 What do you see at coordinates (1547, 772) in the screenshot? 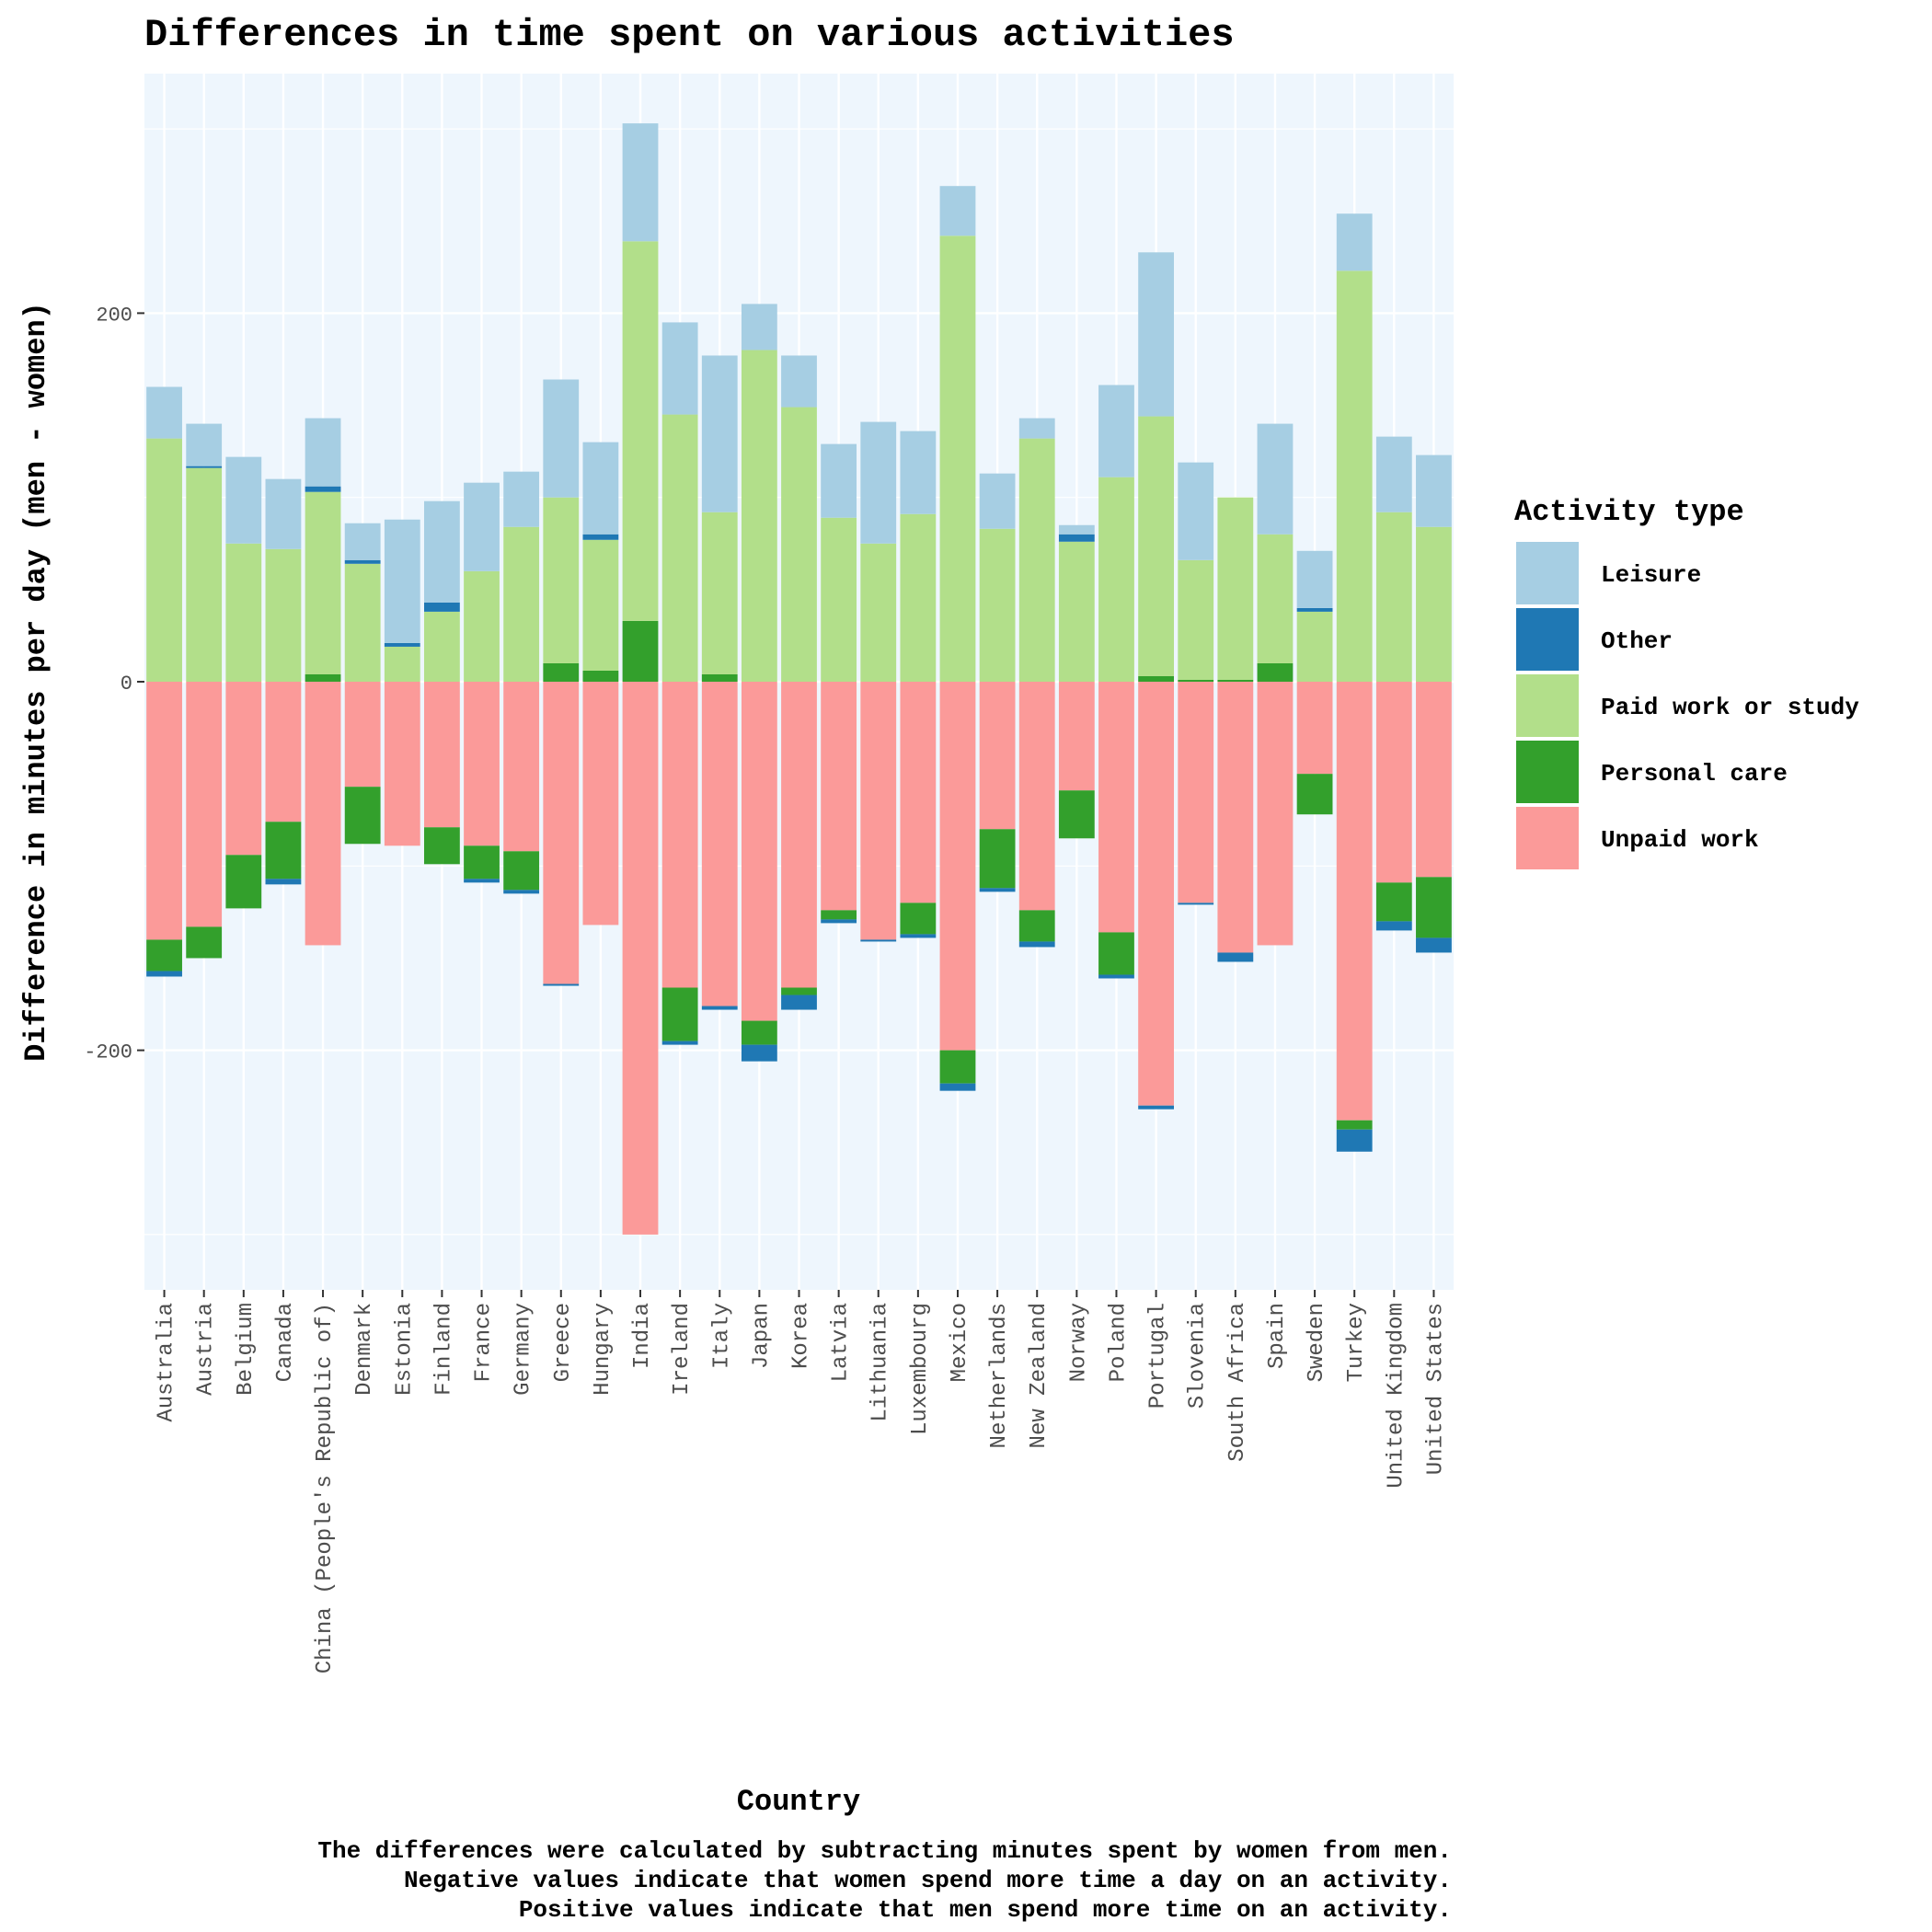
I see `legend-swatch-personal-care` at bounding box center [1547, 772].